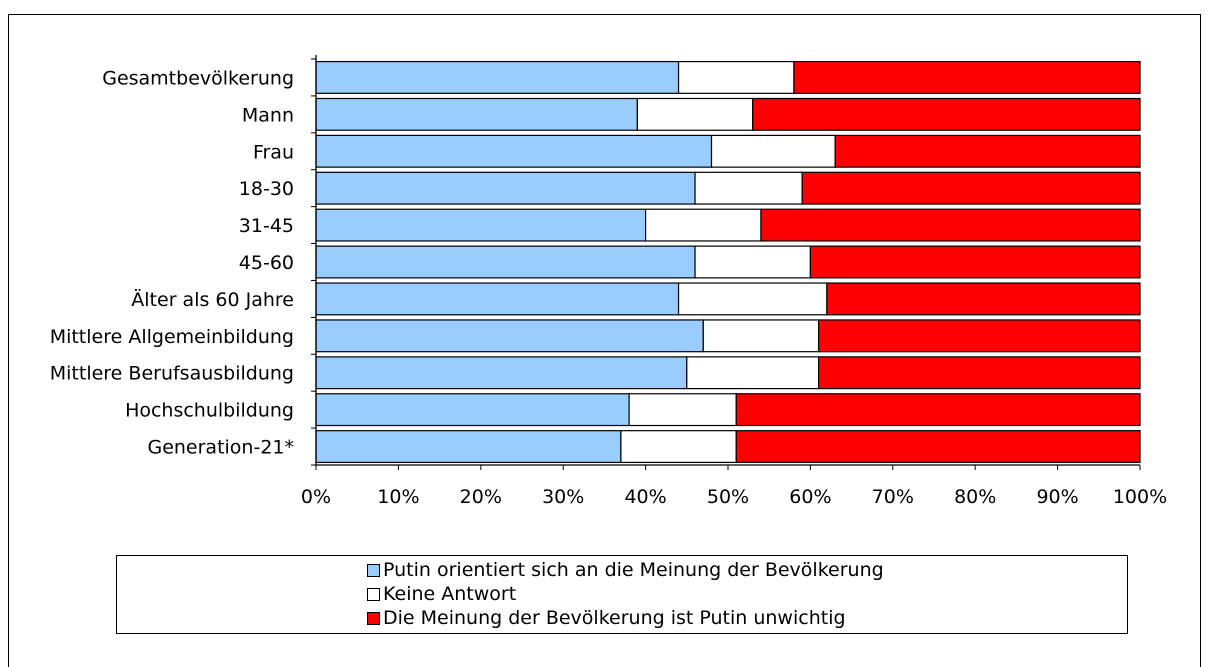 Image resolution: width=1209 pixels, height=667 pixels. What do you see at coordinates (728, 497) in the screenshot?
I see `x-tick-label: 50%` at bounding box center [728, 497].